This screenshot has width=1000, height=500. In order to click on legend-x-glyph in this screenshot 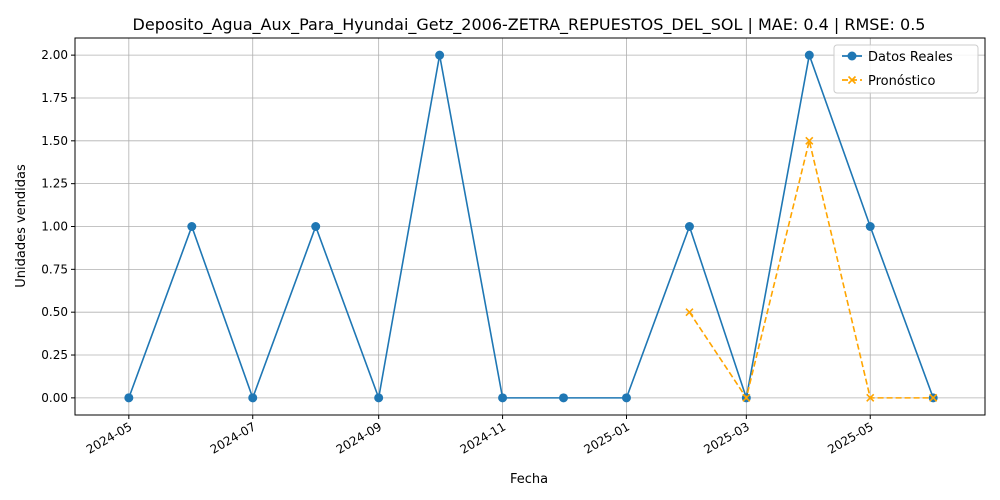, I will do `click(852, 80)`.